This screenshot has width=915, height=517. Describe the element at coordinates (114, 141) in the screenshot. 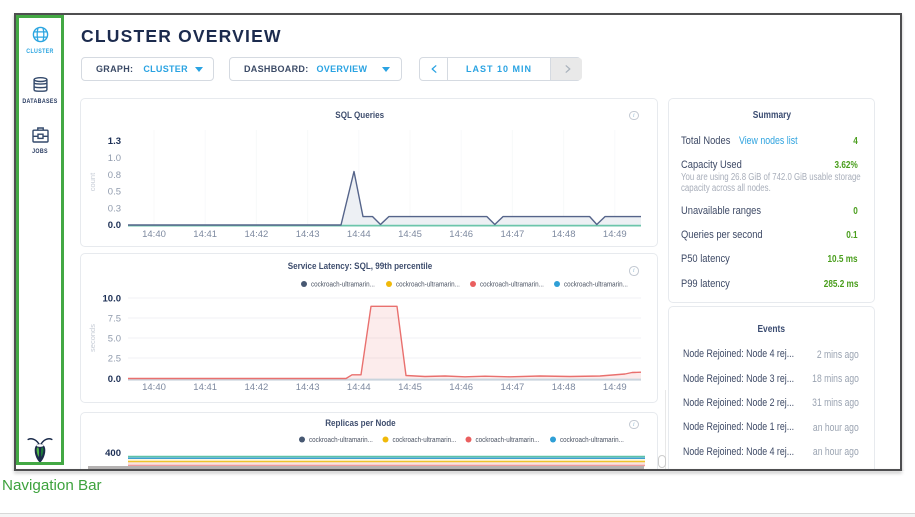

I see `svg-text: 1.3` at that location.